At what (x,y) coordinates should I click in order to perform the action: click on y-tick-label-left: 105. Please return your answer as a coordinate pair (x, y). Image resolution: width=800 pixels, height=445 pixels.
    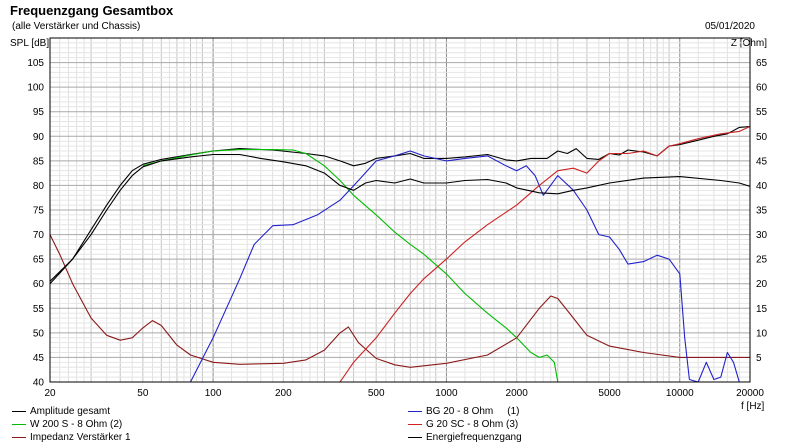
    Looking at the image, I should click on (35, 63).